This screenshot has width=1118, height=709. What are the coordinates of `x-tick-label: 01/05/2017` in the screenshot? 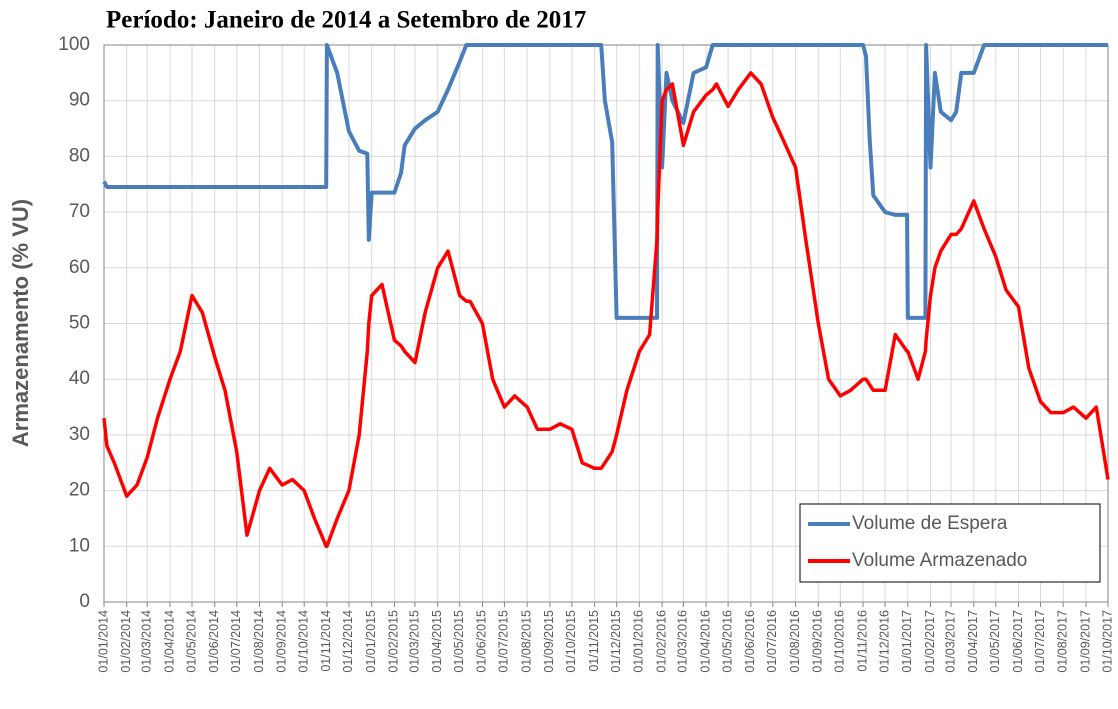 It's located at (995, 641).